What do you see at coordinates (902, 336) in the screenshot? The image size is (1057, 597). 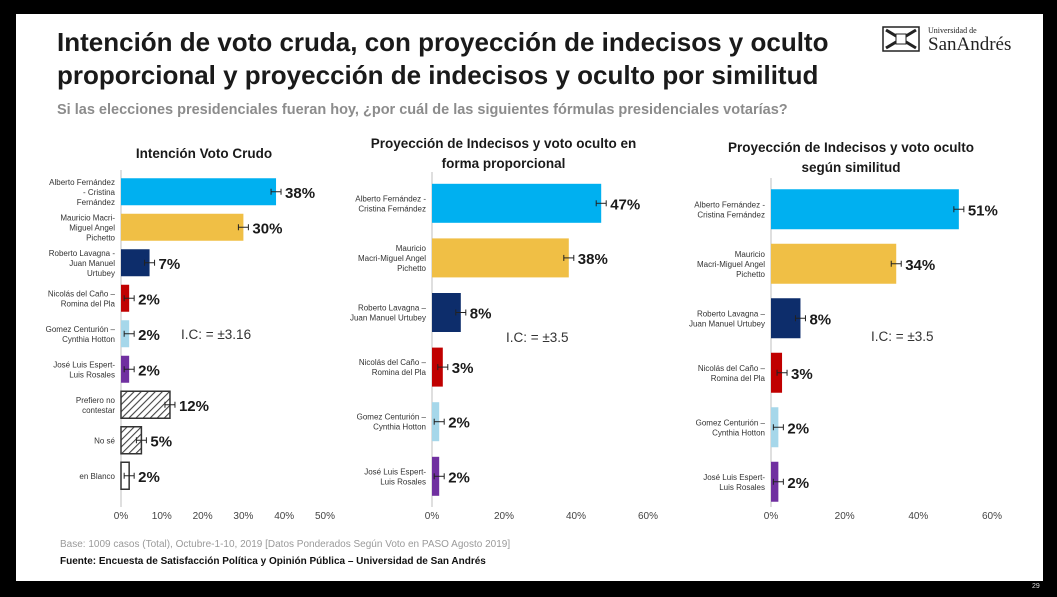 I see `chart-3-ci-note: I.C: = ±3.5` at bounding box center [902, 336].